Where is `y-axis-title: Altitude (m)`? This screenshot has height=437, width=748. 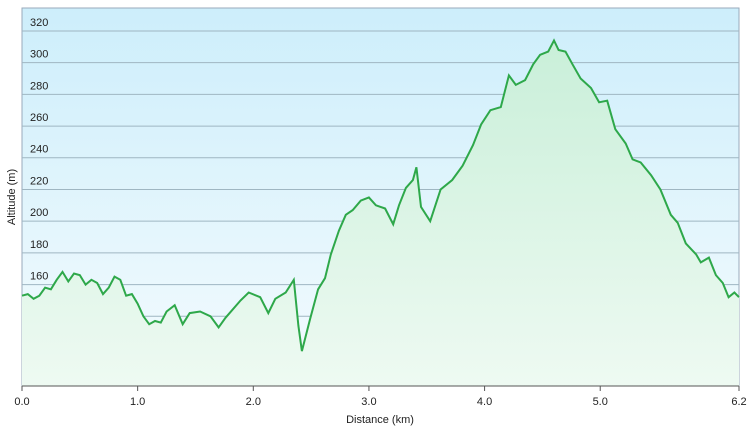 y-axis-title: Altitude (m) is located at coordinates (12, 197).